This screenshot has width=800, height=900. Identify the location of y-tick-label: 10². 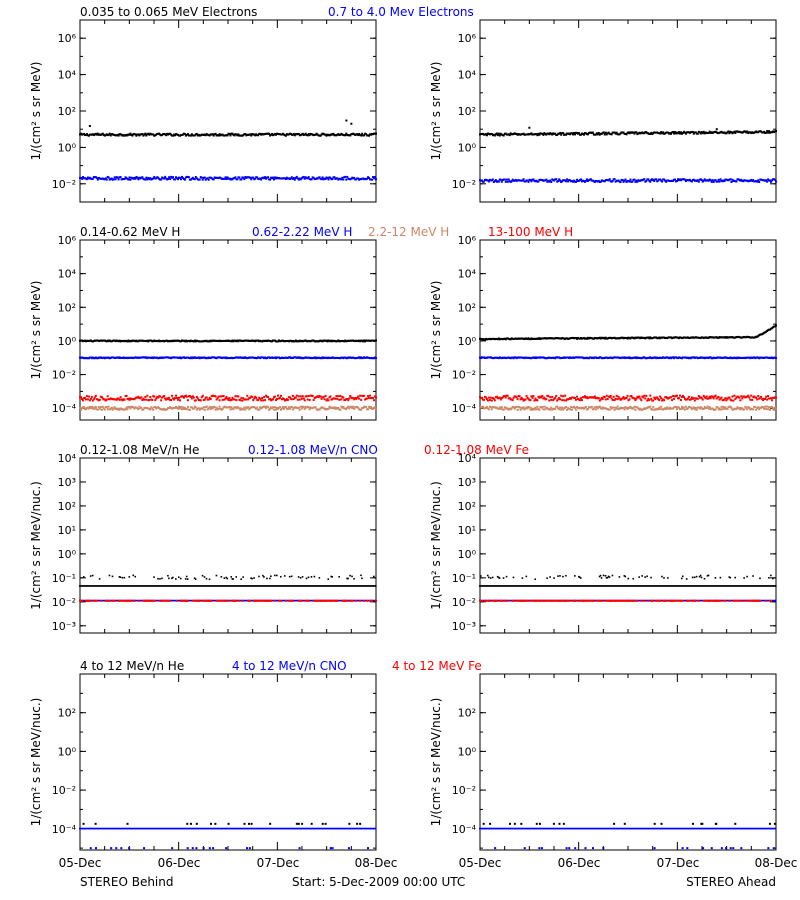
(467, 111).